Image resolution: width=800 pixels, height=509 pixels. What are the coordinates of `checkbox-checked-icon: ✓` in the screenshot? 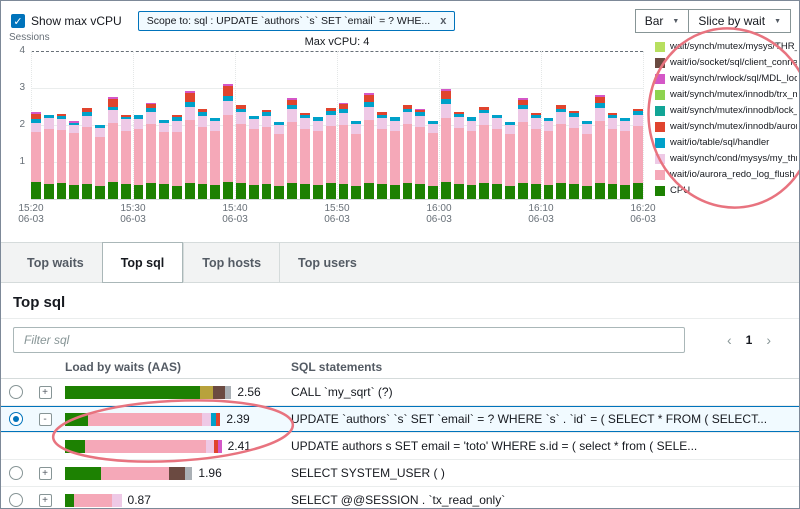 It's located at (18, 21).